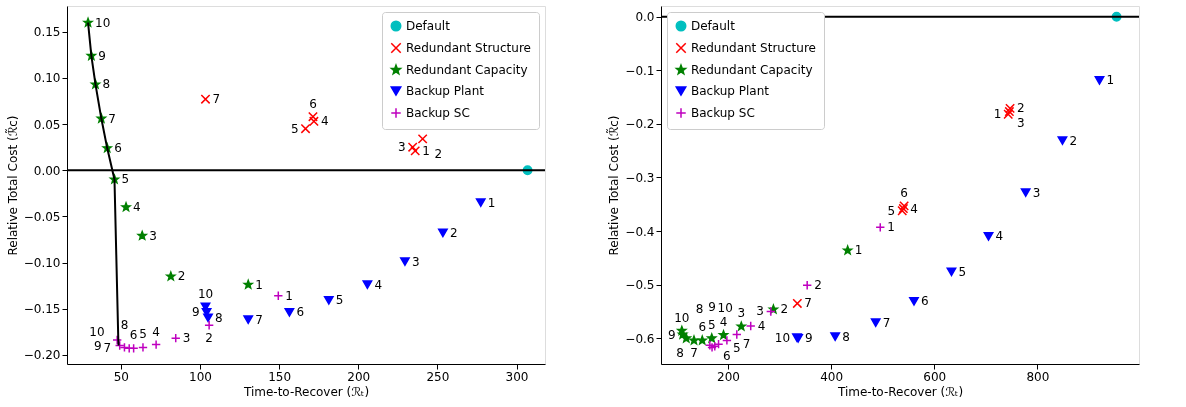  I want to click on legend-label: Backup SC, so click(723, 113).